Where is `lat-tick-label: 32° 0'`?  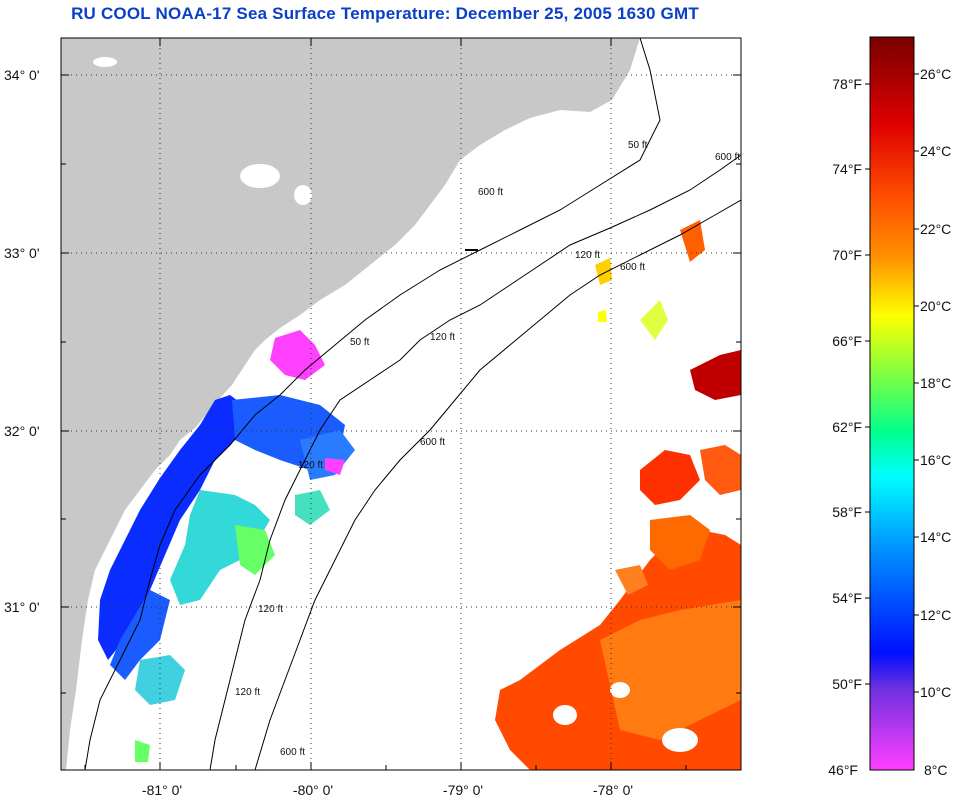 lat-tick-label: 32° 0' is located at coordinates (22, 431).